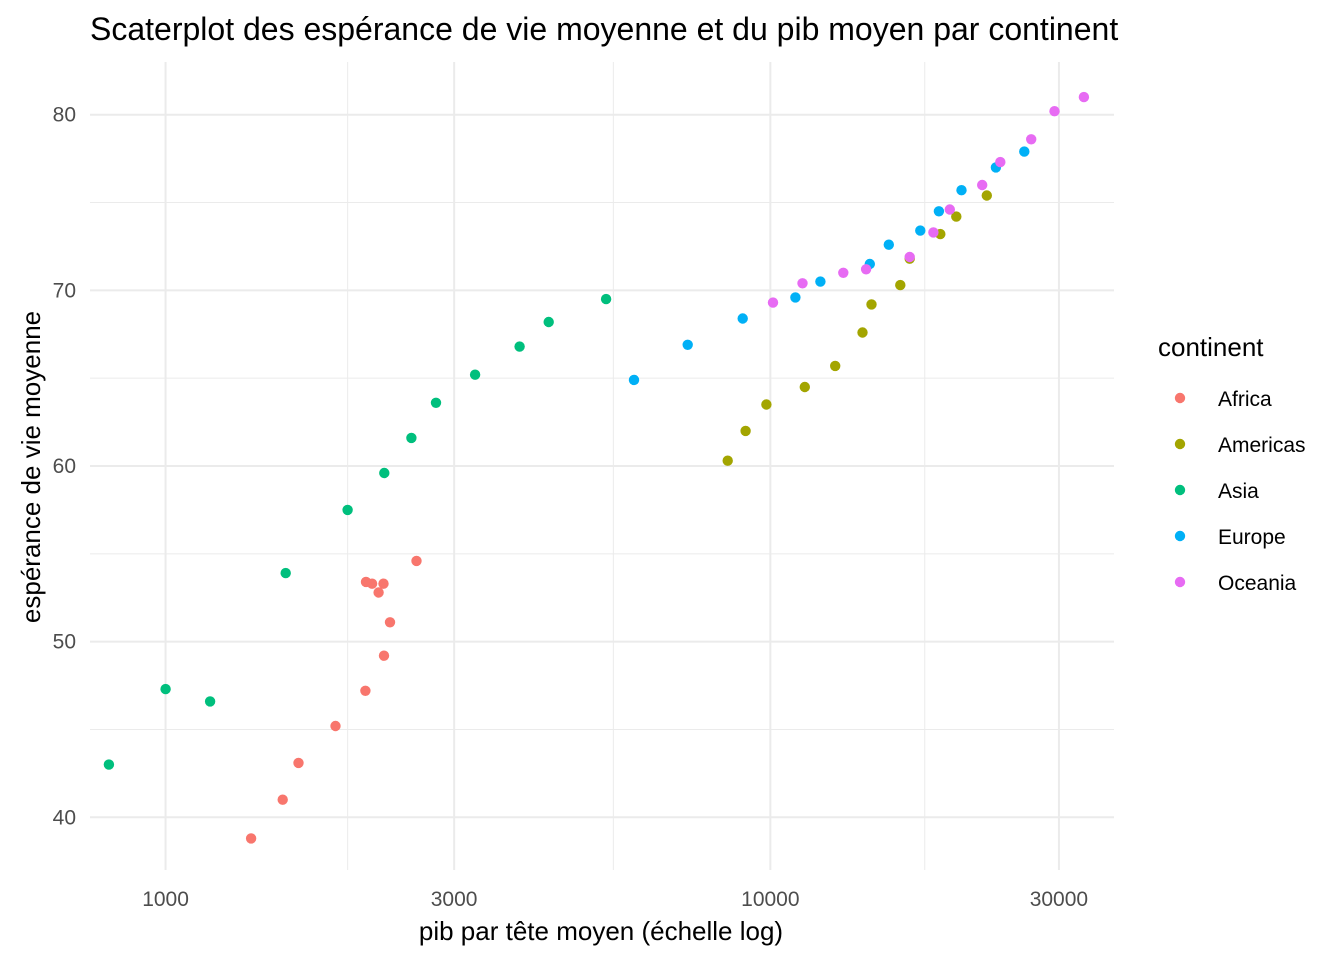 This screenshot has width=1344, height=960. I want to click on legend-key-oceania, so click(1180, 582).